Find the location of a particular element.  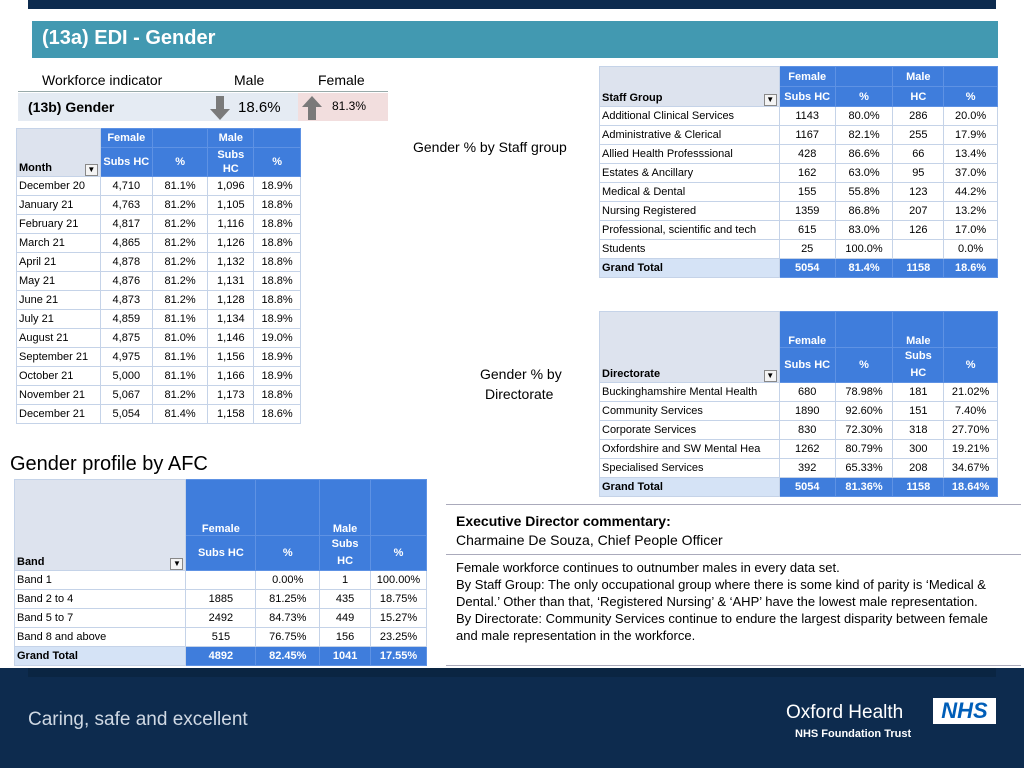

month-row-value: 4,878 is located at coordinates (126, 262).